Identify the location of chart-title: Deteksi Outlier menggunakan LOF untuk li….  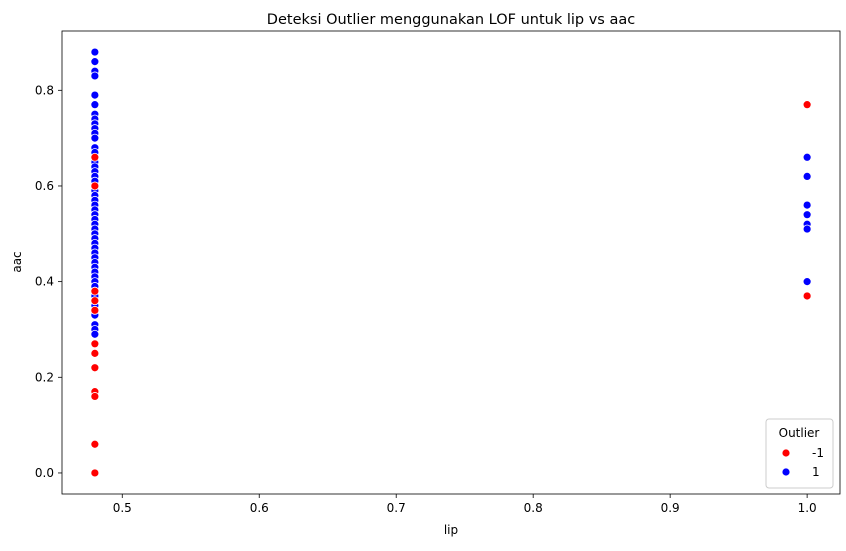
(451, 20).